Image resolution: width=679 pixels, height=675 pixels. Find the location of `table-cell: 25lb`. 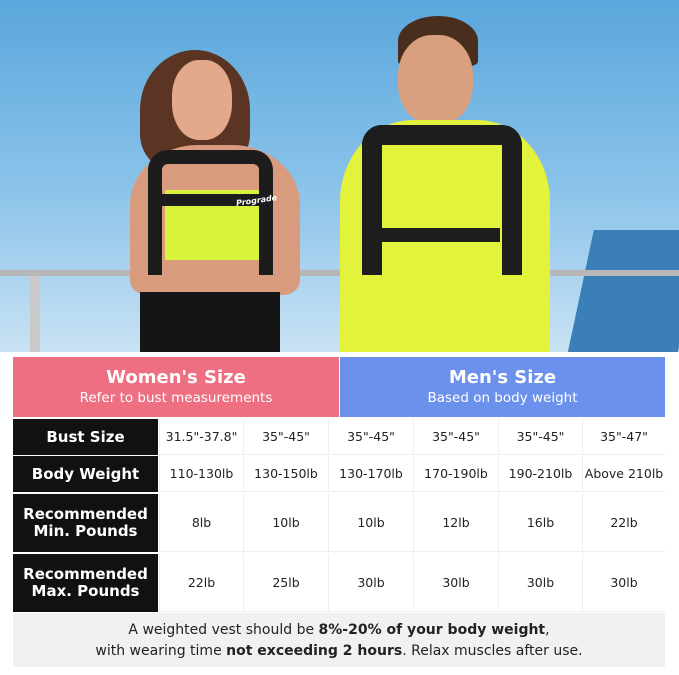

table-cell: 25lb is located at coordinates (285, 583).